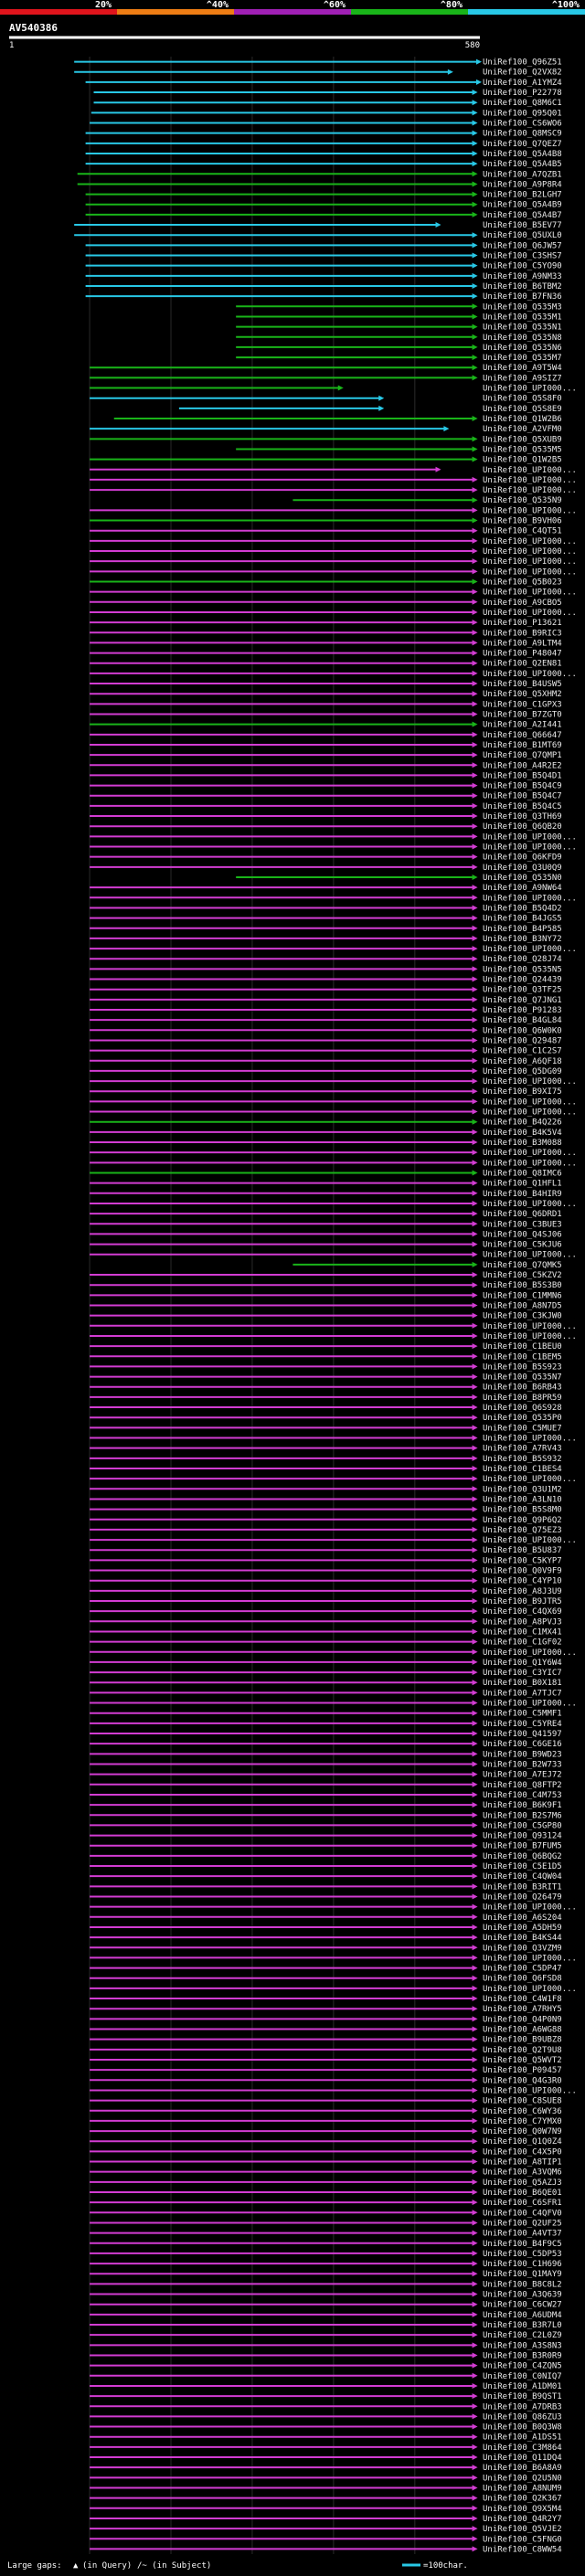 This screenshot has height=2576, width=585. Describe the element at coordinates (76, 2566) in the screenshot. I see `gap-in-query-icon: ▲` at that location.